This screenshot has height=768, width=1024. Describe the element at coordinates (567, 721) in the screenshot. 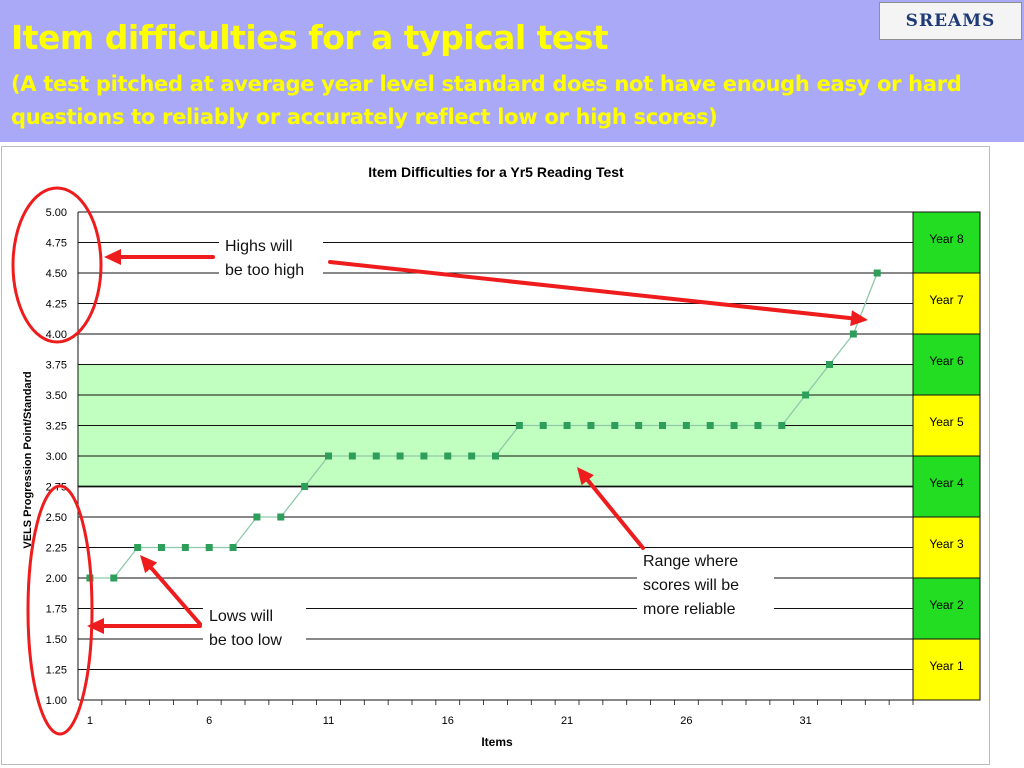

I see `x-tick-label-4: 21` at that location.